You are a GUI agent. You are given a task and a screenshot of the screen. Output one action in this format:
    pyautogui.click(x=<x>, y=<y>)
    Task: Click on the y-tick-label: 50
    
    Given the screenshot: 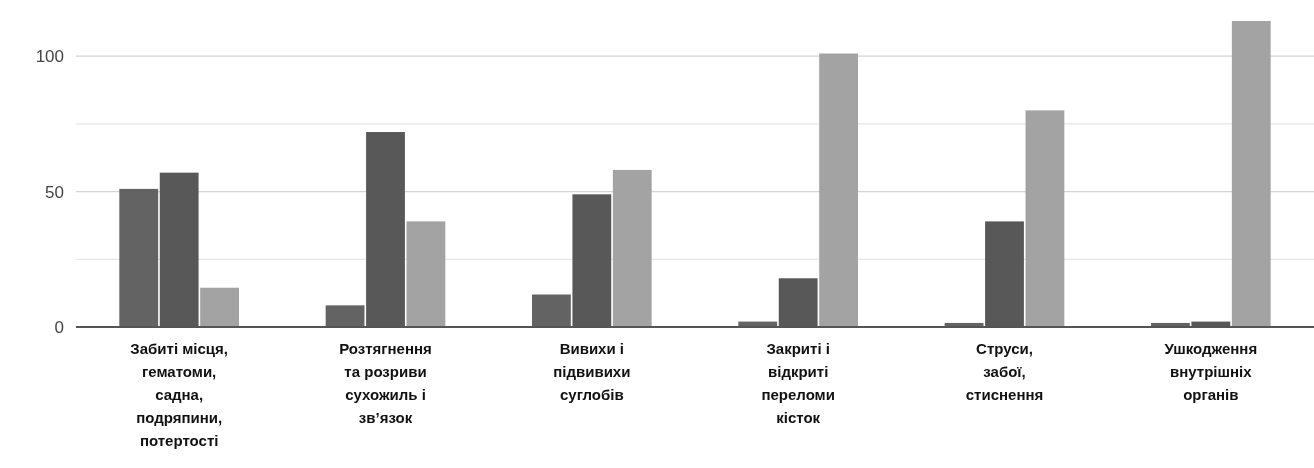 What is the action you would take?
    pyautogui.click(x=54, y=192)
    